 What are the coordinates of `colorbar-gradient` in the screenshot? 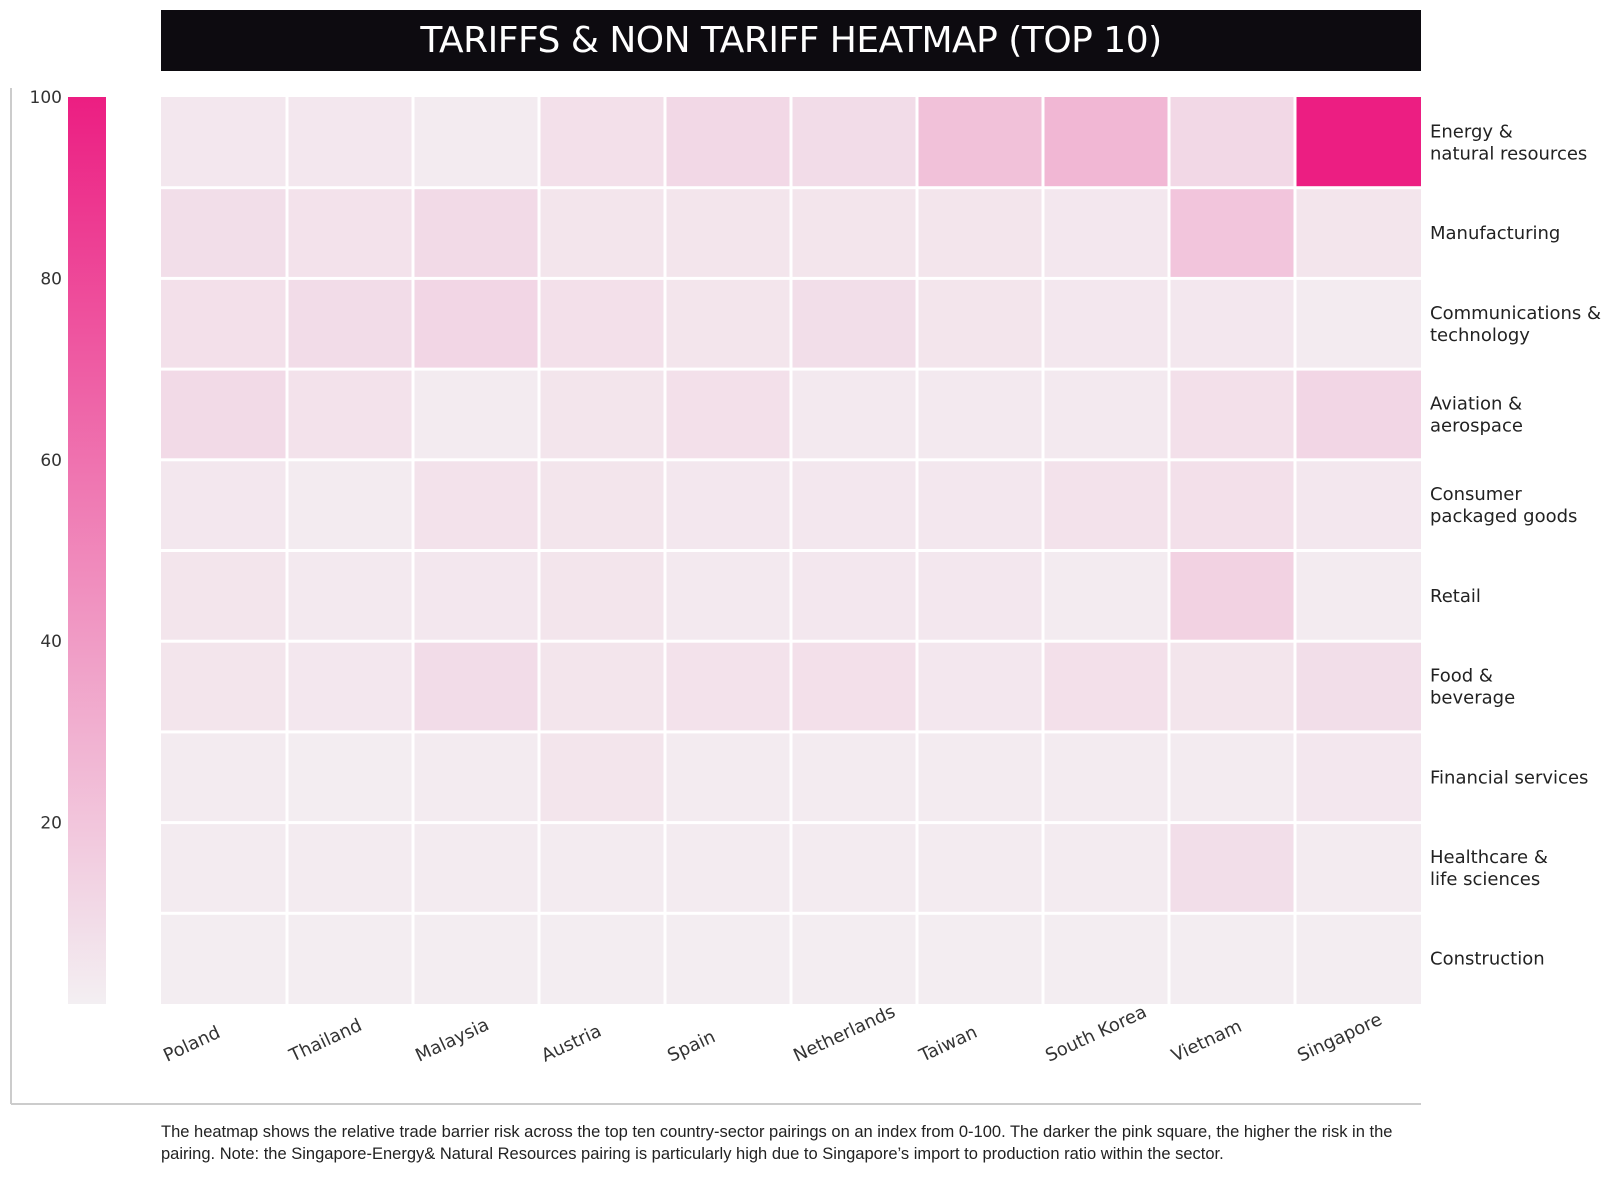 It's located at (87, 550).